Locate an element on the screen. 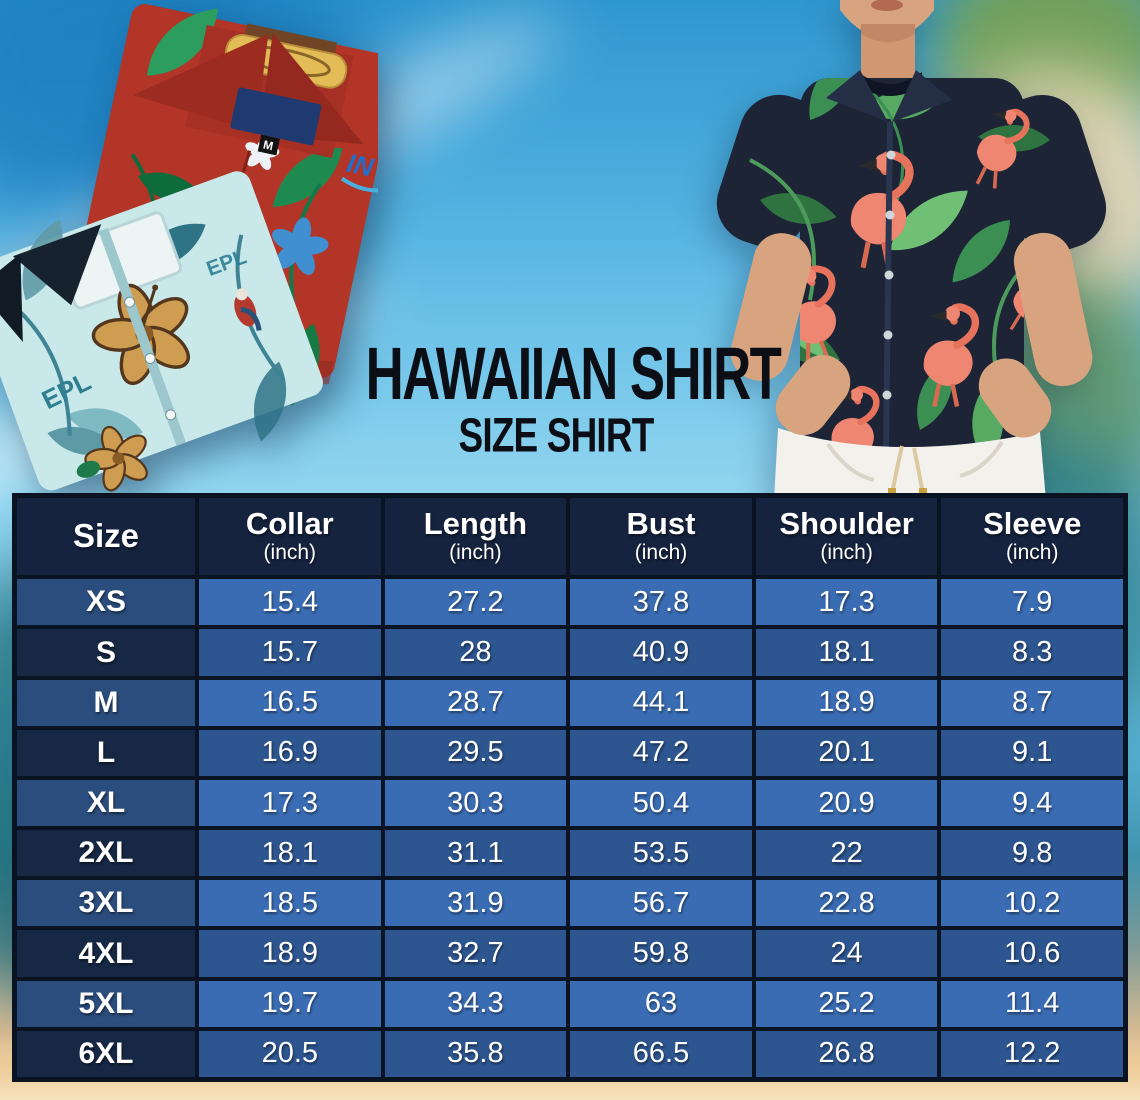  flamingo-shirt is located at coordinates (911, 261).